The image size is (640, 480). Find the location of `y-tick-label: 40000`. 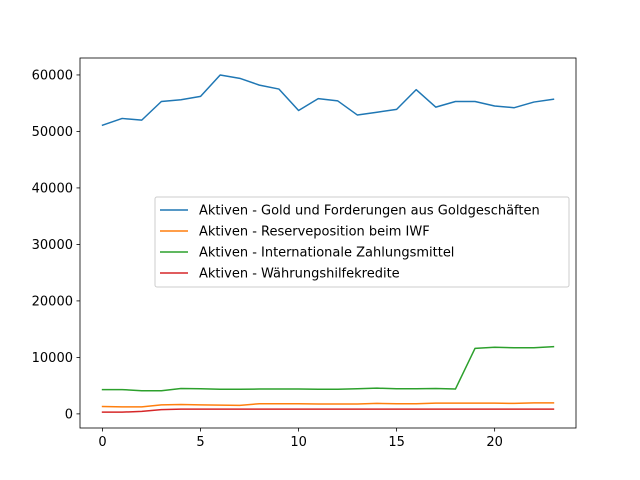

y-tick-label: 40000 is located at coordinates (52, 188).